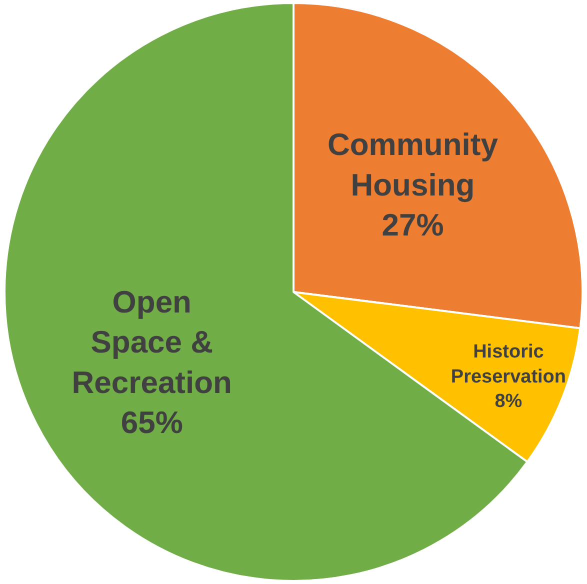 This screenshot has width=587, height=584. What do you see at coordinates (152, 342) in the screenshot?
I see `slice-label: Open Space & Recreation` at bounding box center [152, 342].